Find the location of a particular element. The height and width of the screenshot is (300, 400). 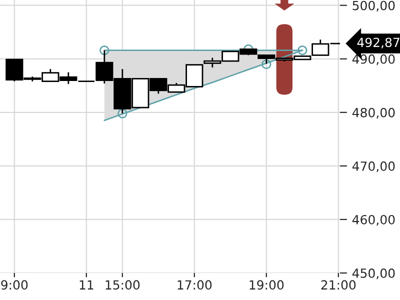

x-tick-label: 21:00 is located at coordinates (338, 285).